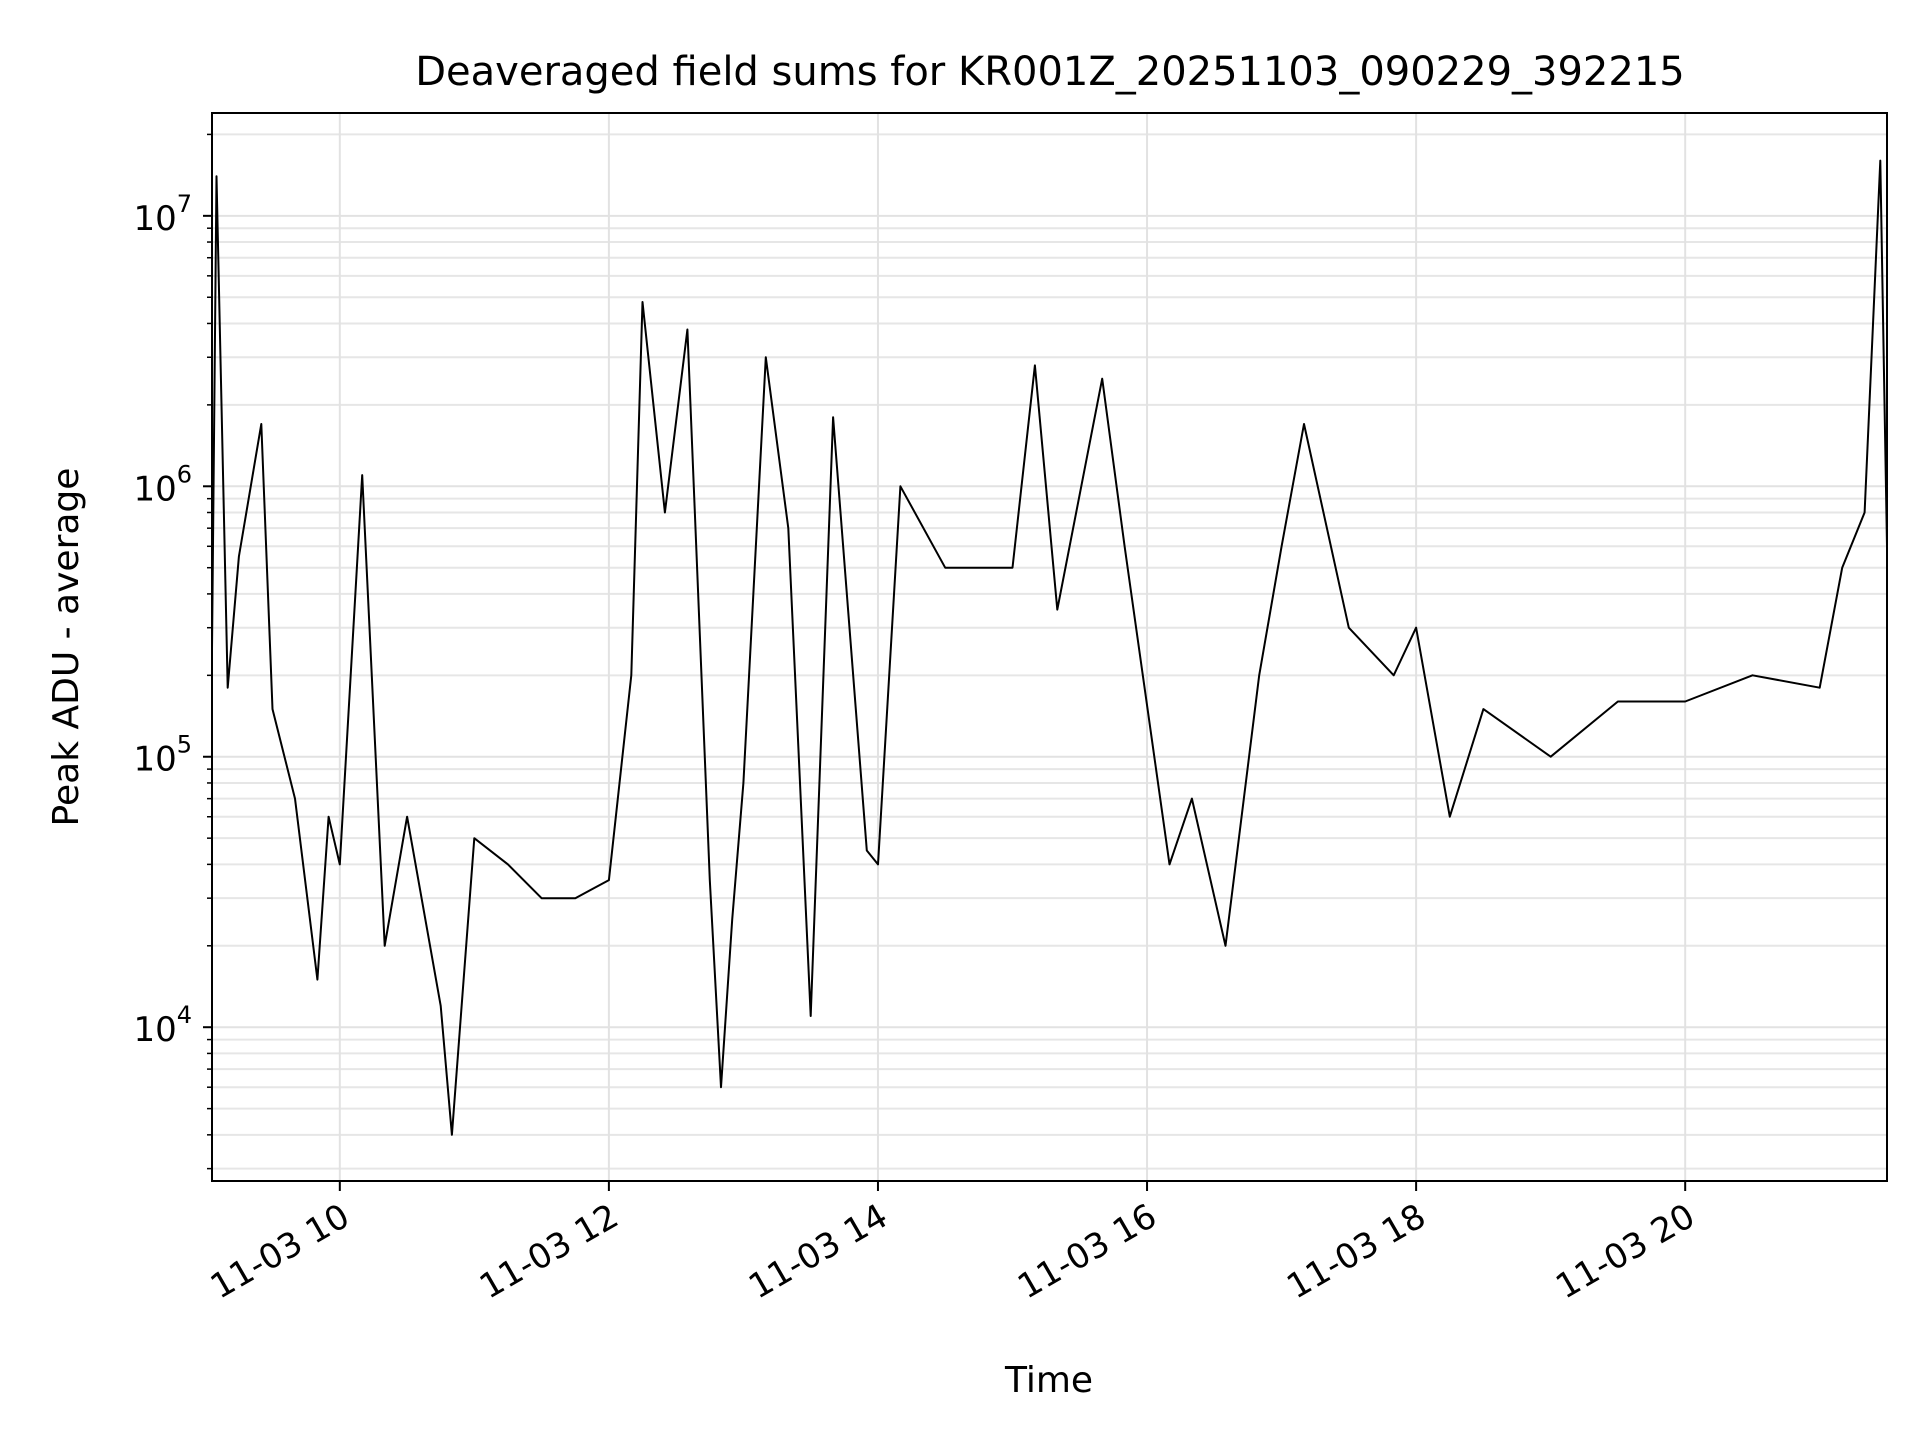  I want to click on y-tick-label: 10⁶, so click(162, 484).